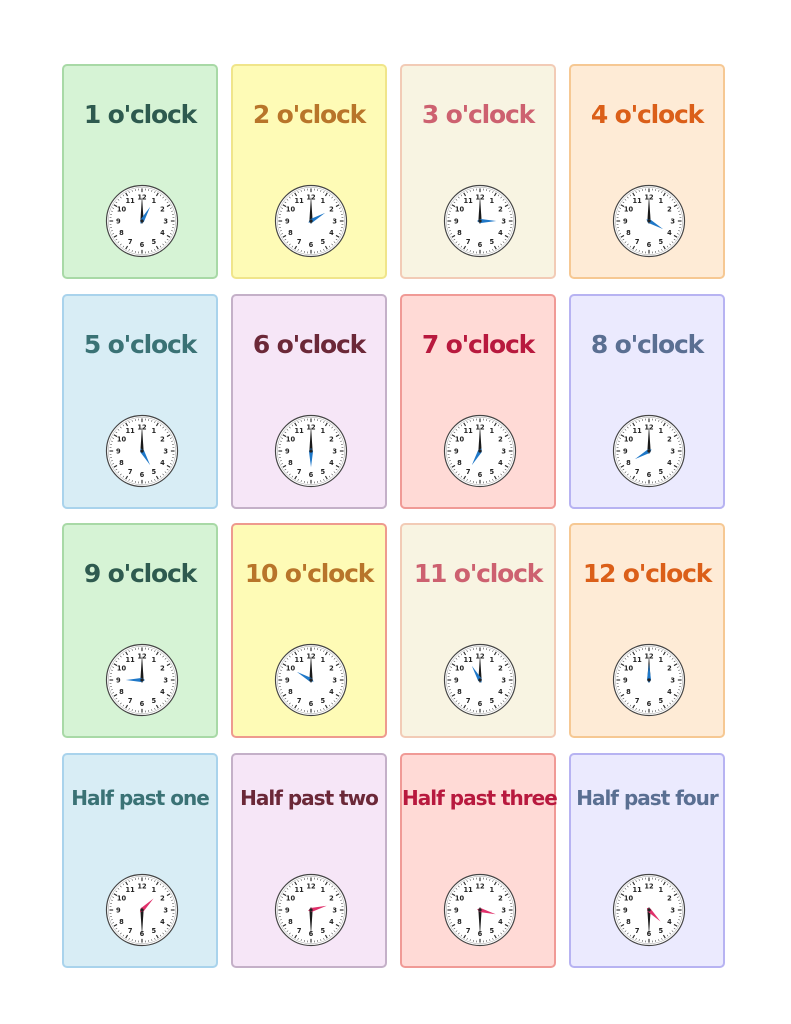 Image resolution: width=791 pixels, height=1024 pixels. Describe the element at coordinates (647, 798) in the screenshot. I see `card-title: Half past four` at that location.